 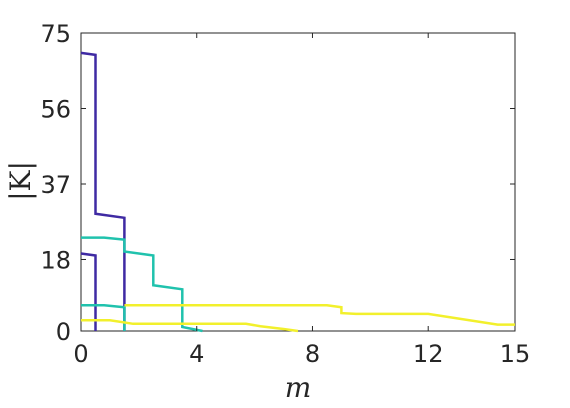 What do you see at coordinates (20, 181) in the screenshot?
I see `y-axis-label: |K|` at bounding box center [20, 181].